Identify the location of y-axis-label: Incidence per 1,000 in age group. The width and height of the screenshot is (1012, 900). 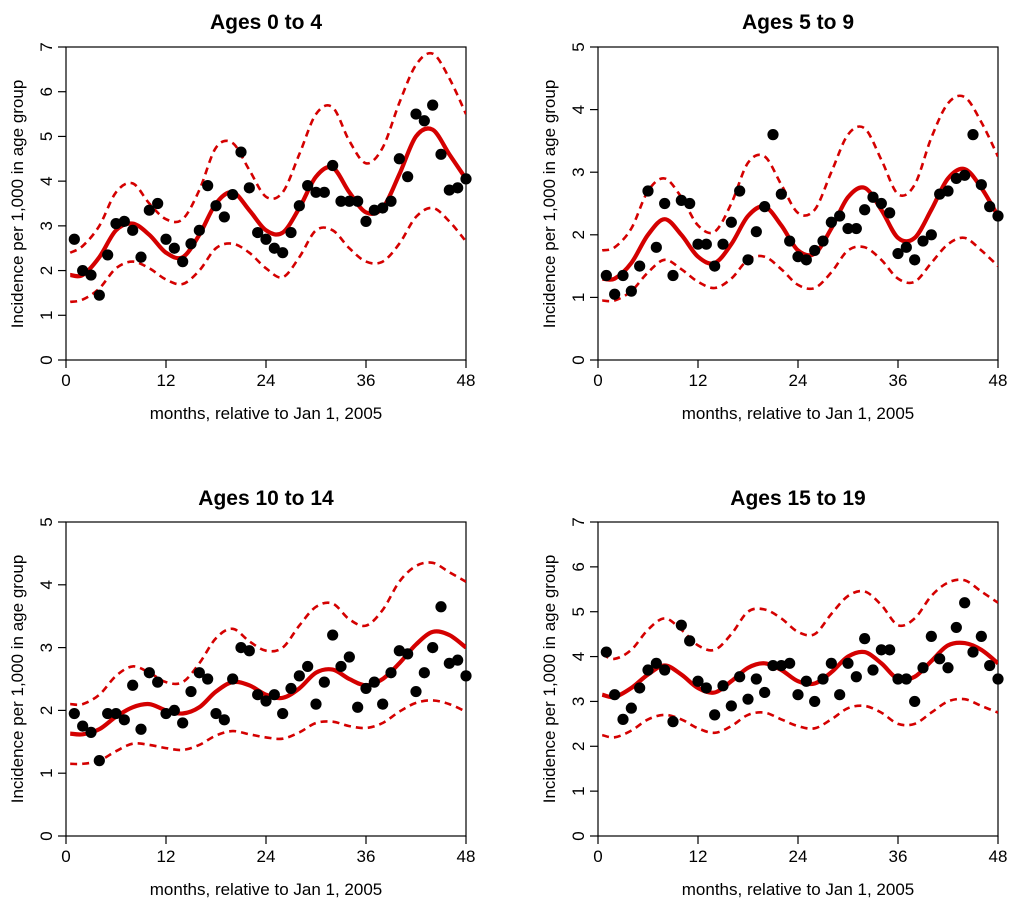
(17, 679).